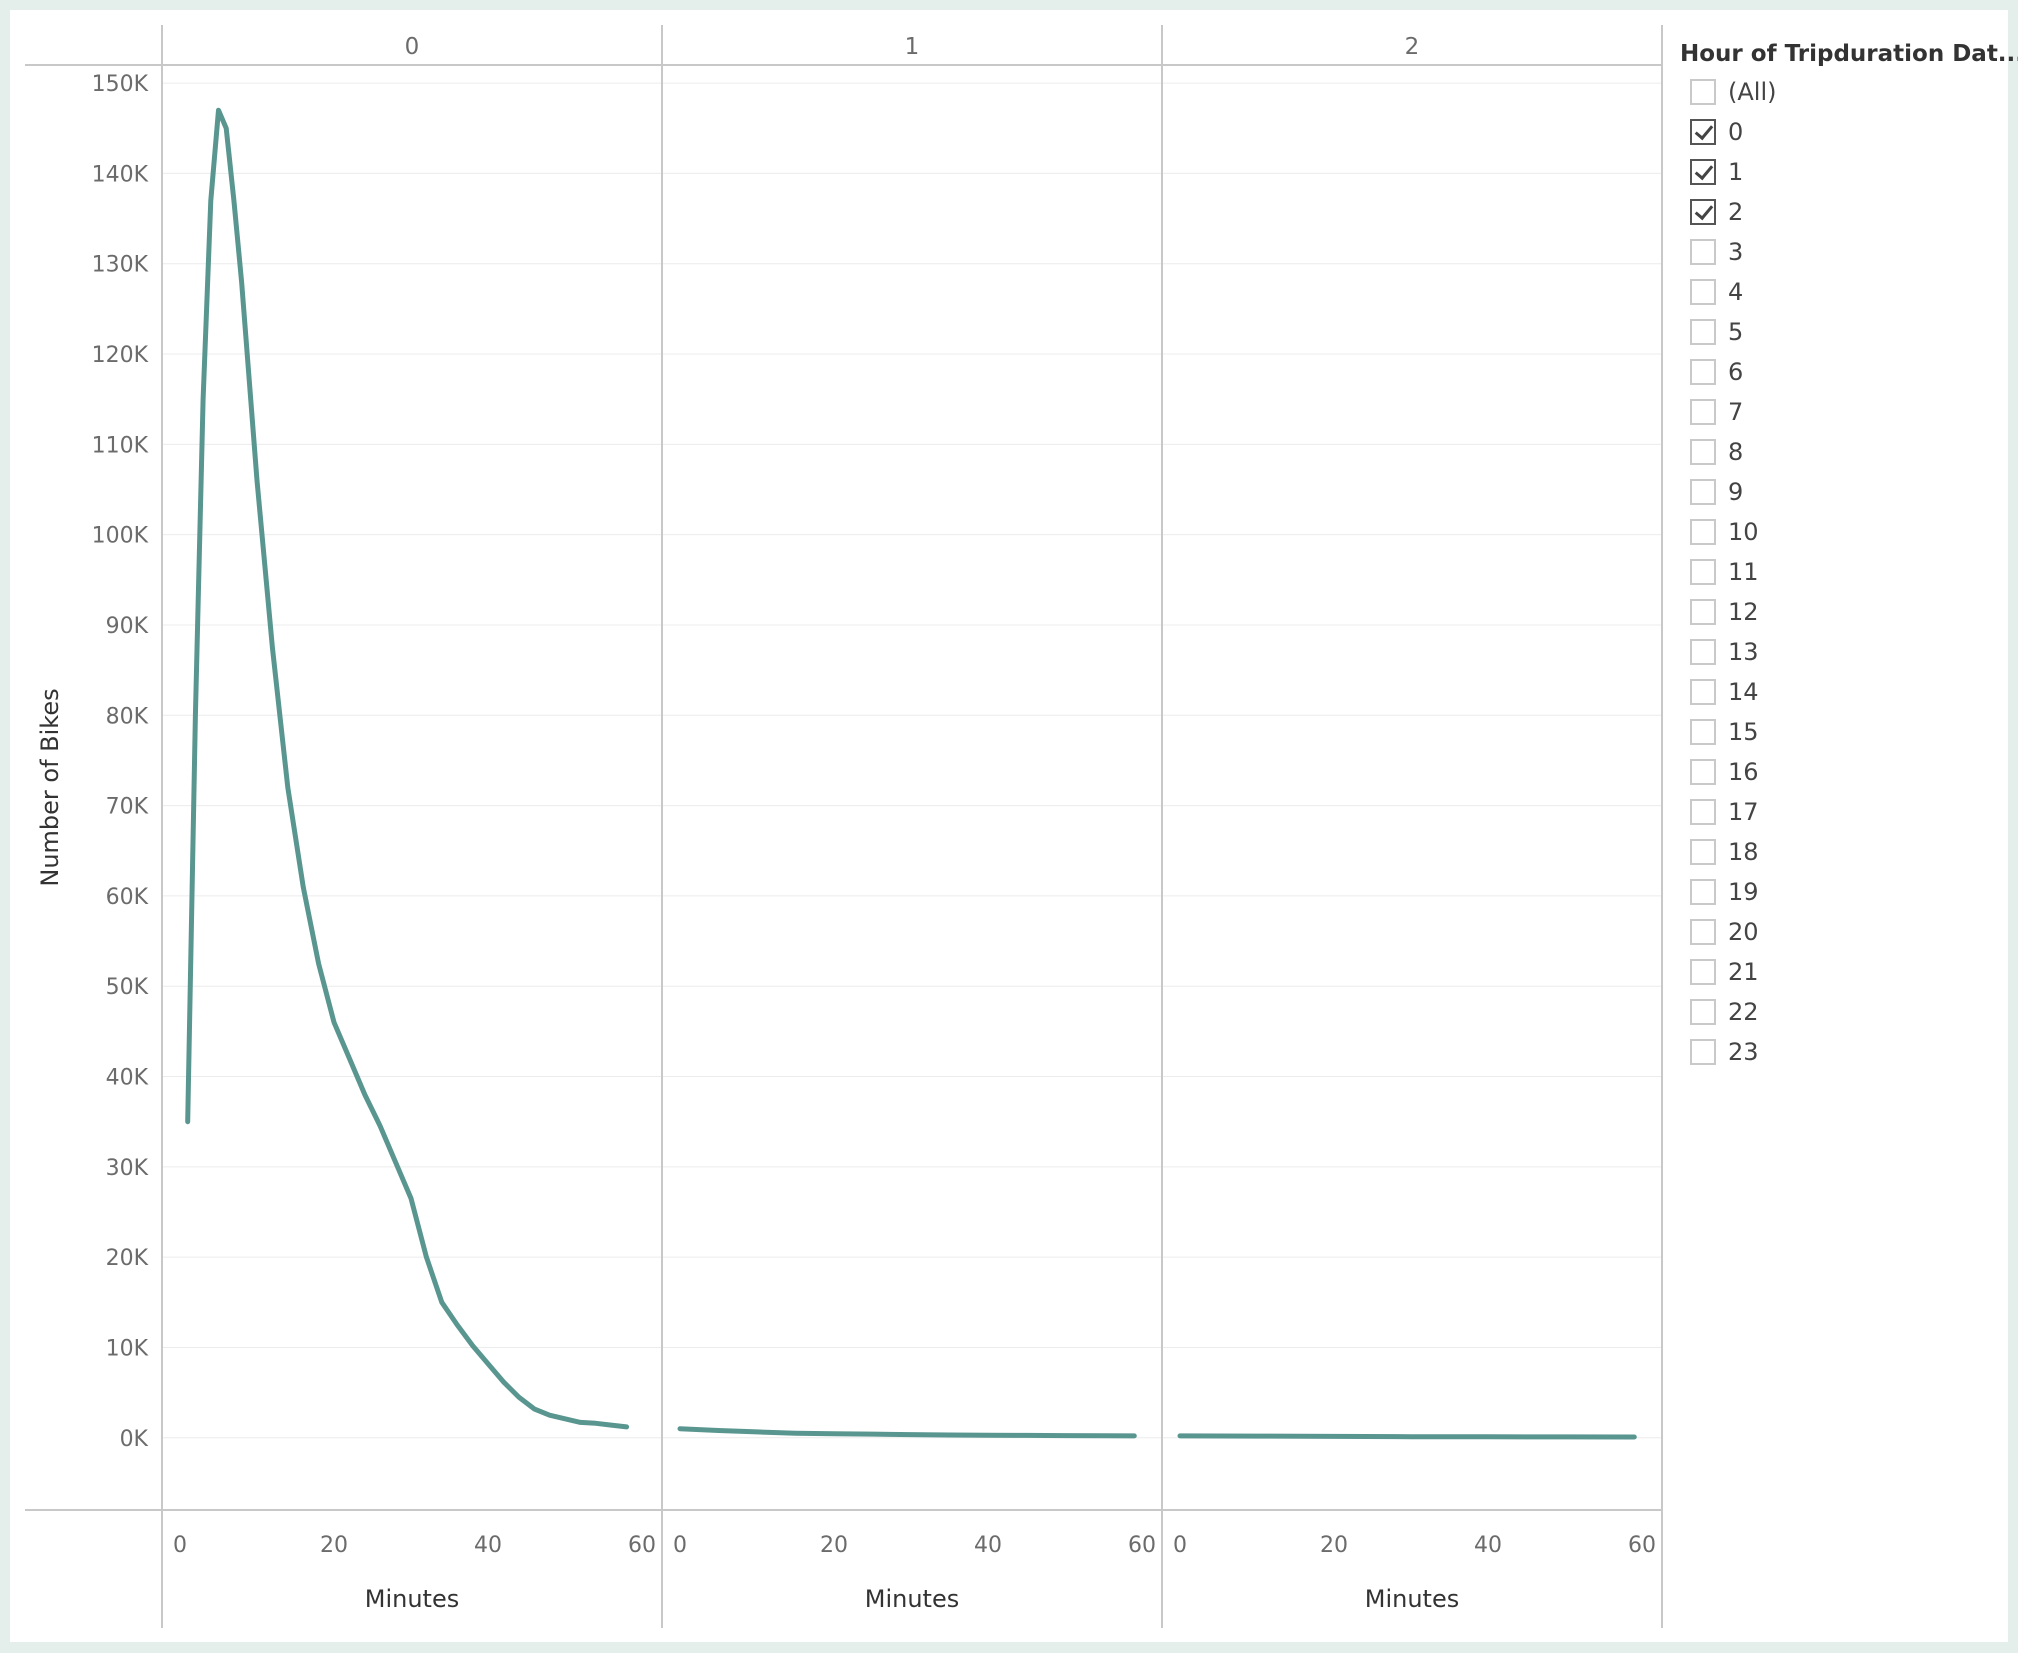  What do you see at coordinates (127, 987) in the screenshot?
I see `y-tick-label: 50K` at bounding box center [127, 987].